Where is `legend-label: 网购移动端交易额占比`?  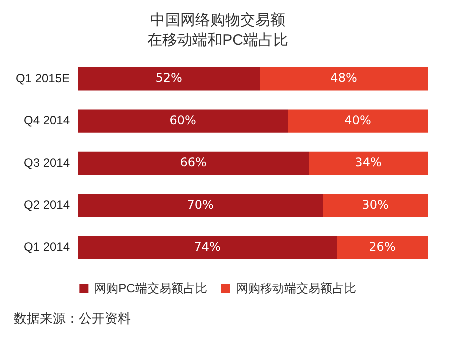
legend-label: 网购移动端交易额占比 is located at coordinates (296, 288).